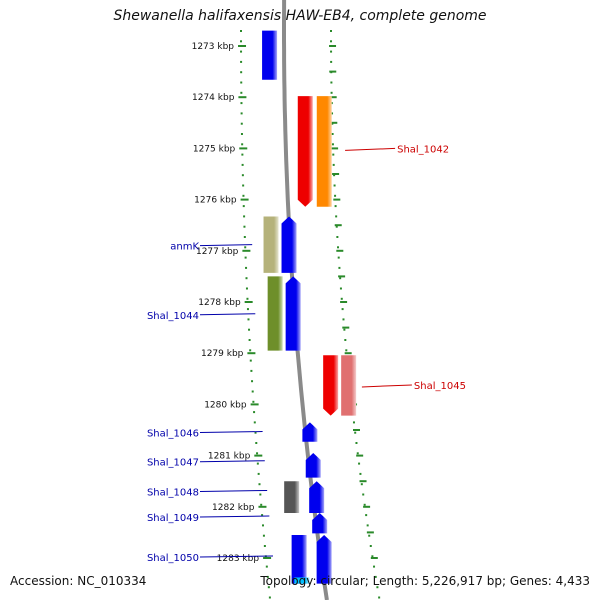 This screenshot has height=600, width=600. I want to click on ruler-label: 1277 kbp, so click(217, 252).